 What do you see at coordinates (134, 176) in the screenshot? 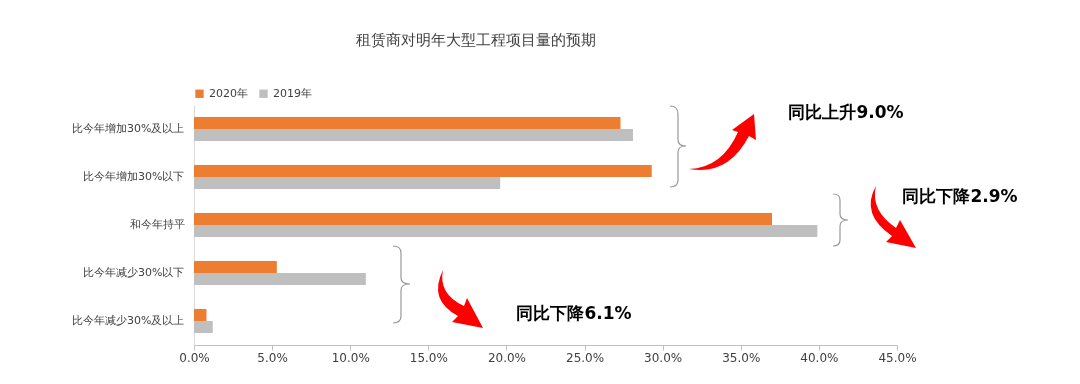
I see `y-tick-label: 比今年增加30%以下` at bounding box center [134, 176].